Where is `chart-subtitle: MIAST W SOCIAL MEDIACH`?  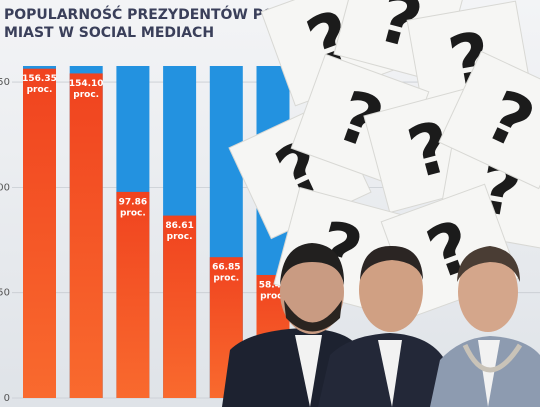
chart-subtitle: MIAST W SOCIAL MEDIACH is located at coordinates (109, 33).